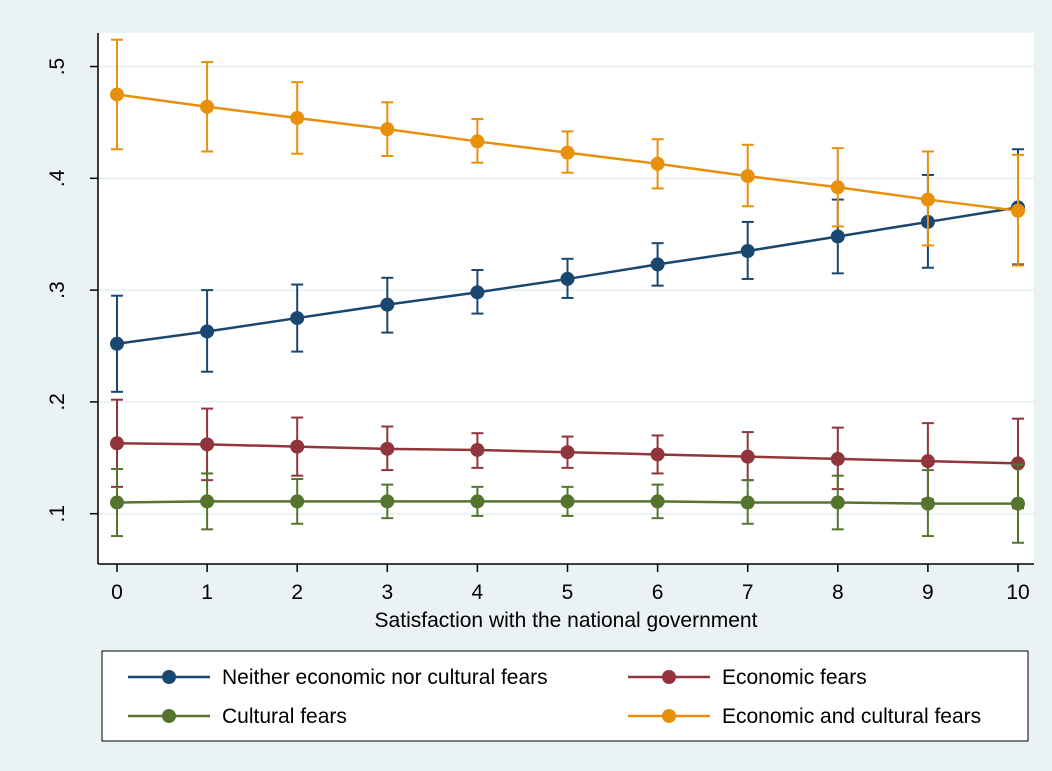 The image size is (1052, 771). I want to click on series-group, so click(567, 503).